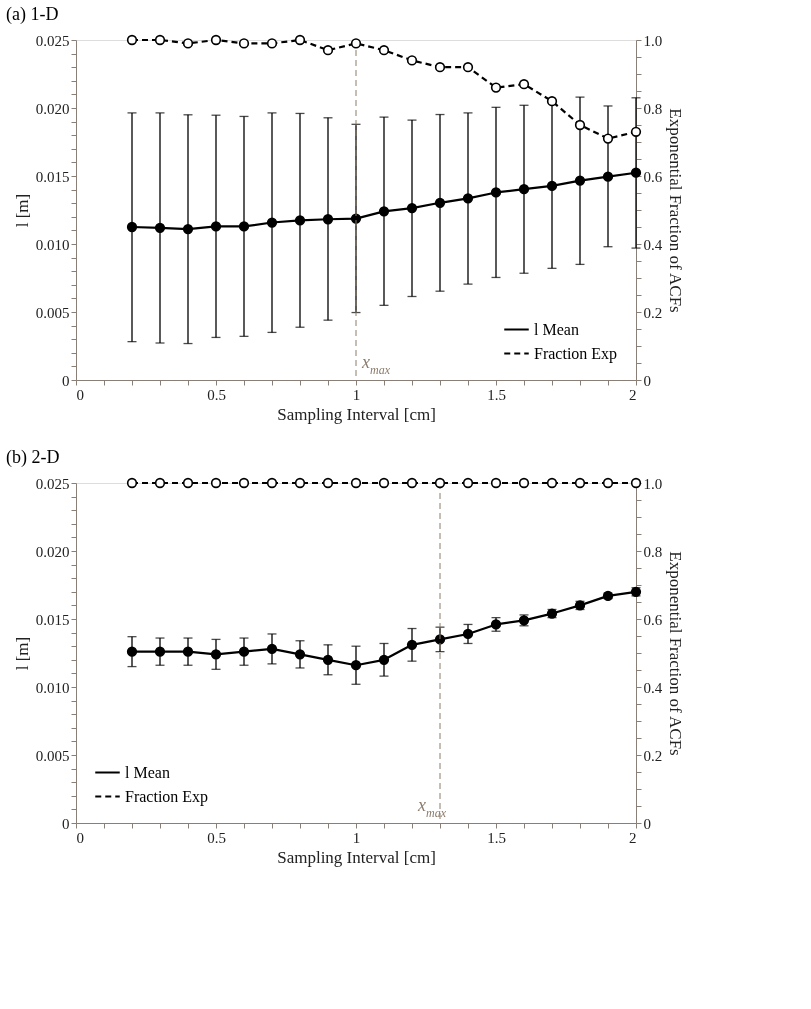 The height and width of the screenshot is (1009, 811). What do you see at coordinates (32, 15) in the screenshot?
I see `chart-title: (a) 1-D` at bounding box center [32, 15].